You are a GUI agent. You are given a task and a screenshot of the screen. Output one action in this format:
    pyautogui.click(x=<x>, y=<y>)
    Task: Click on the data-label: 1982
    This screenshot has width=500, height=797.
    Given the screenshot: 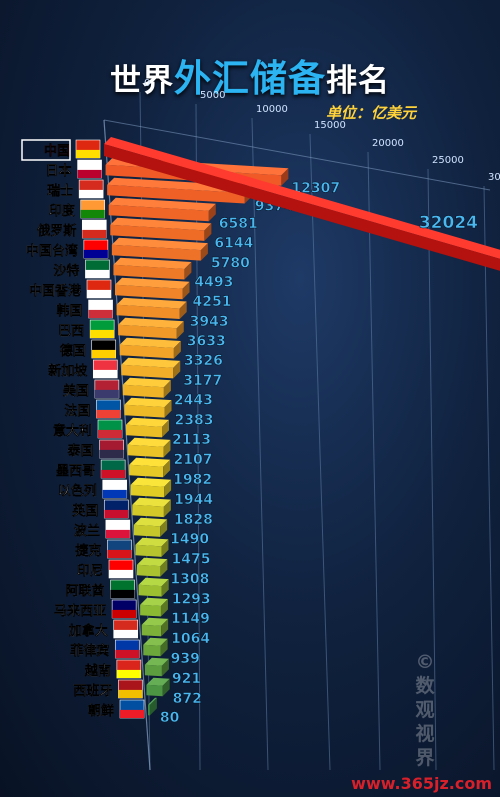 What is the action you would take?
    pyautogui.click(x=192, y=480)
    